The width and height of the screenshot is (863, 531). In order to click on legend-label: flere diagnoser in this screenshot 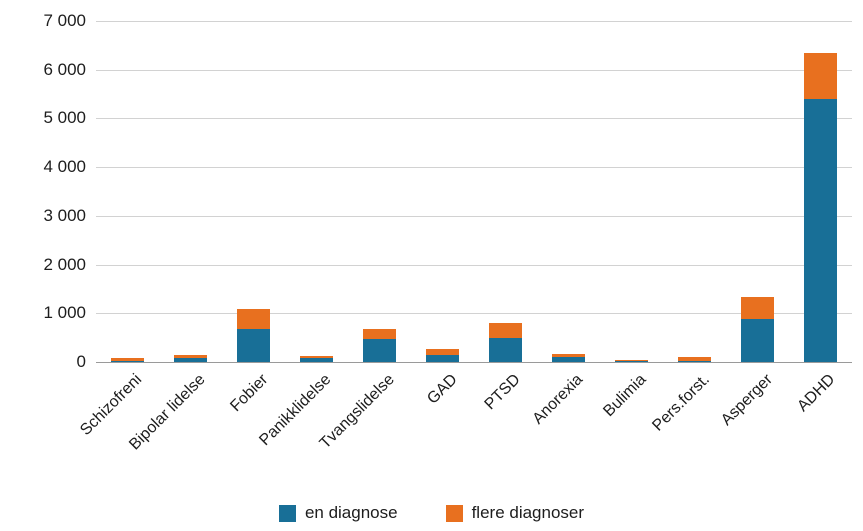, I will do `click(528, 512)`.